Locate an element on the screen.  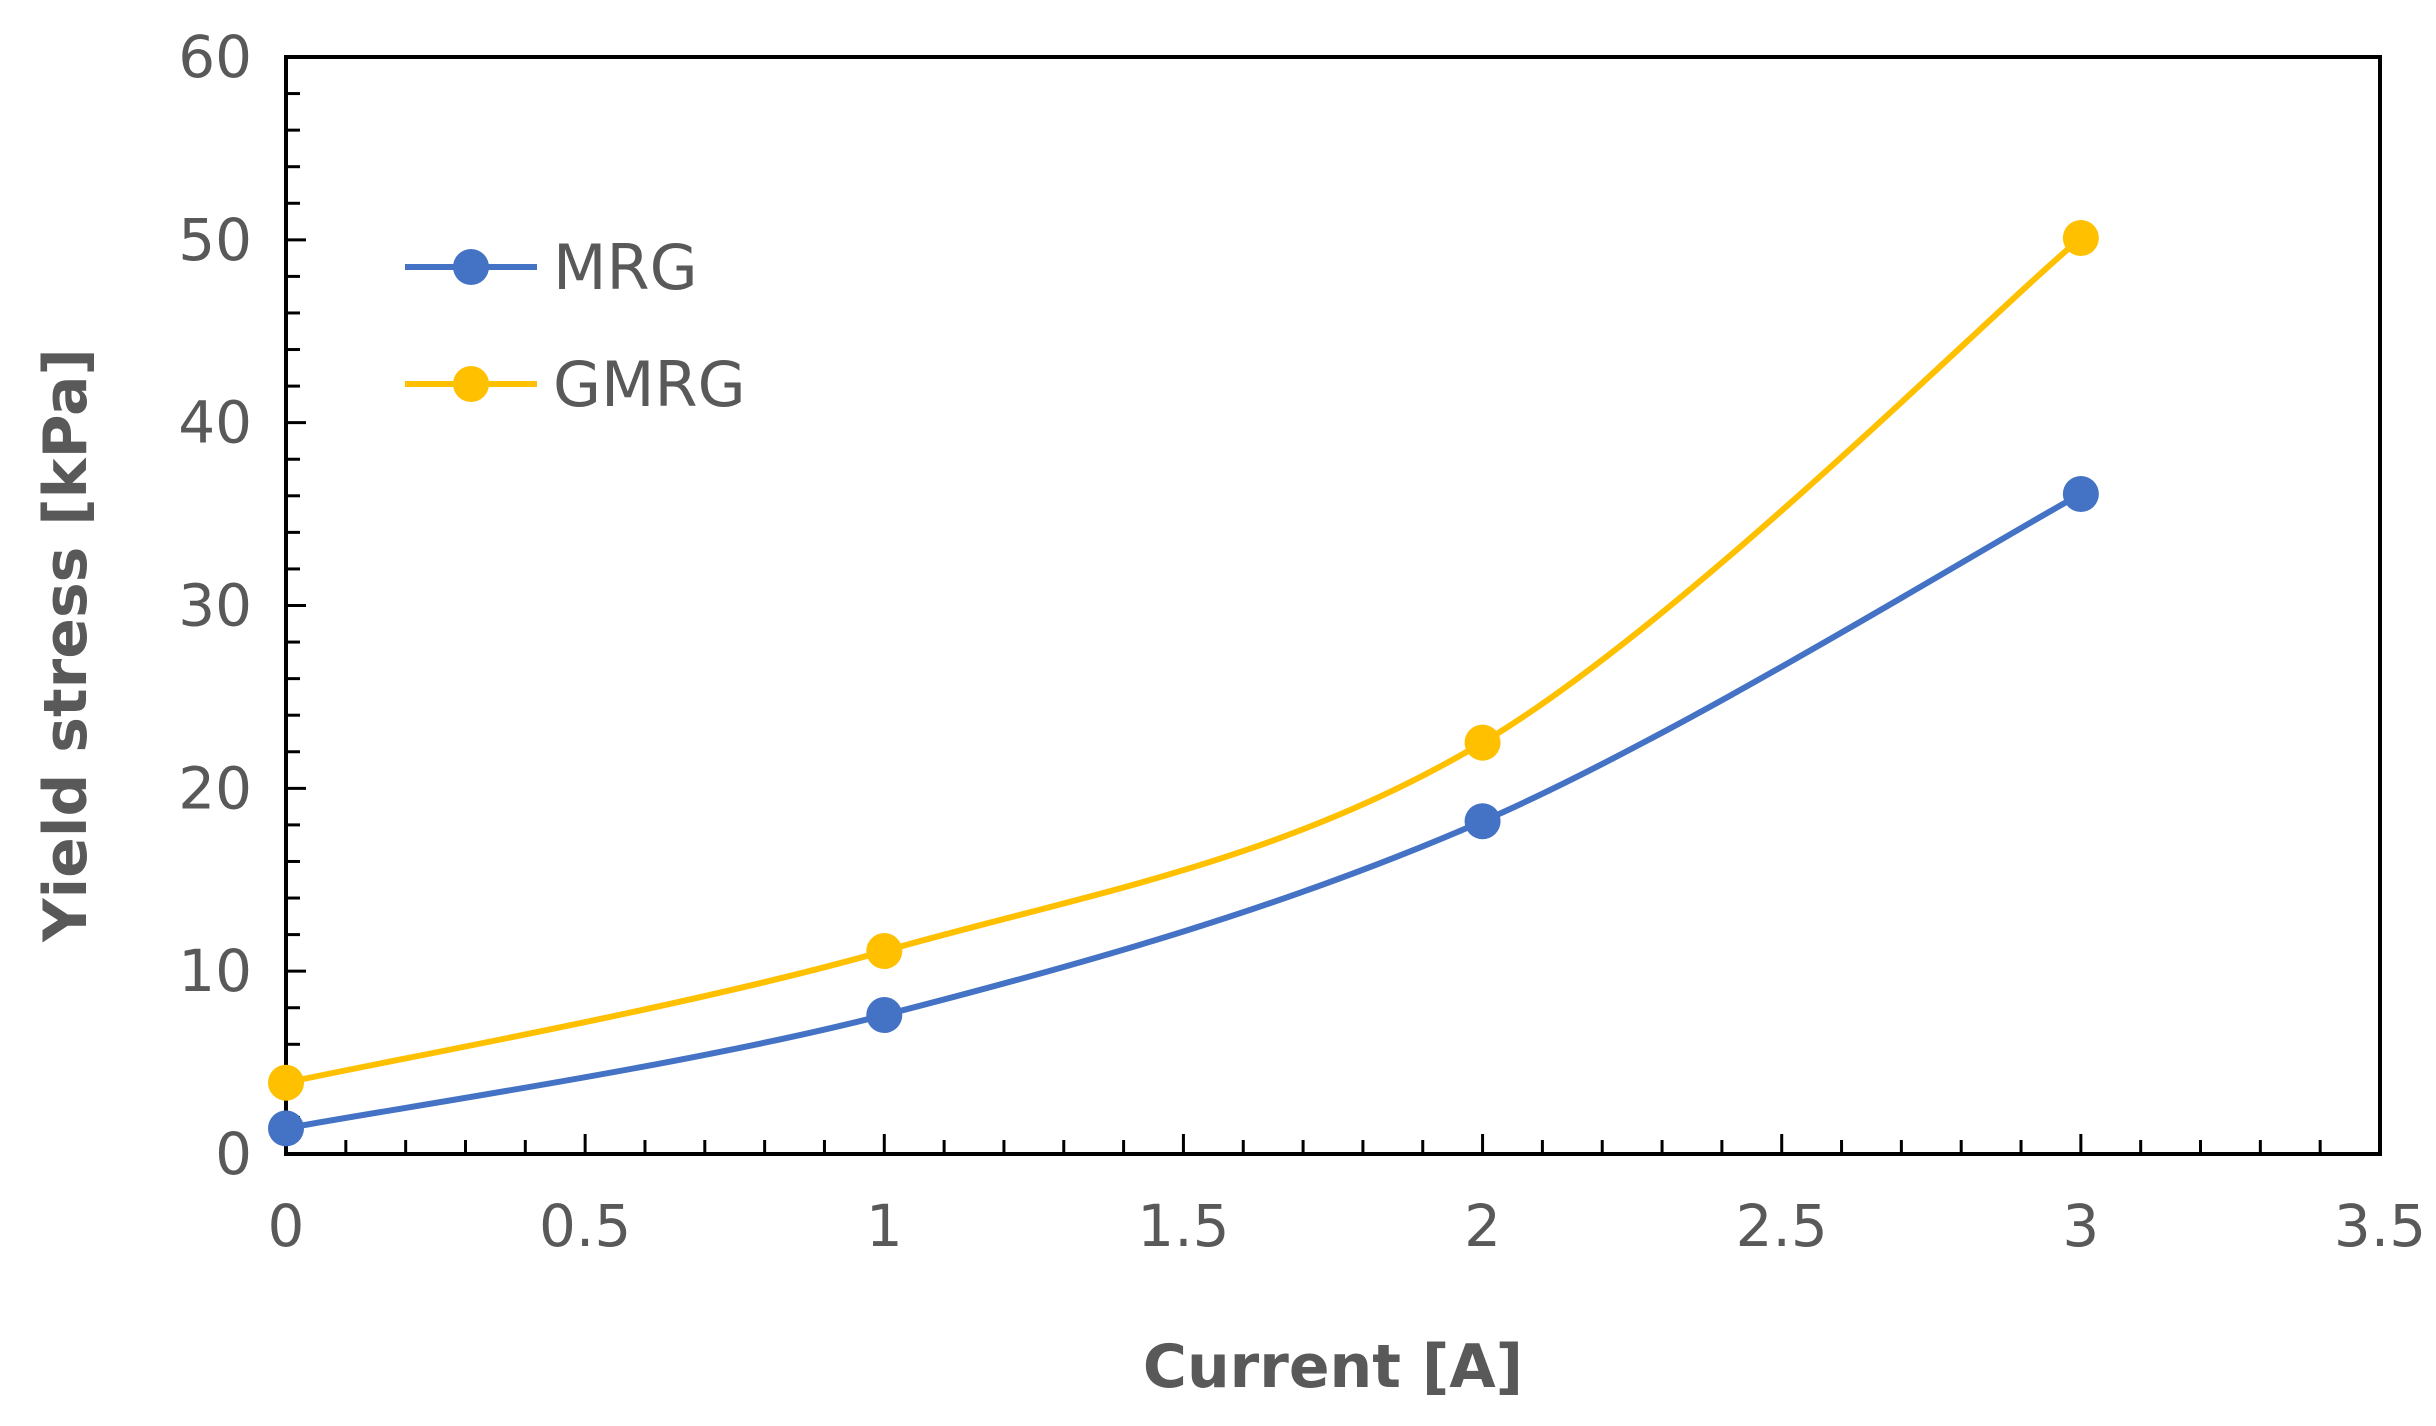
legend-marker-mrg is located at coordinates (471, 267).